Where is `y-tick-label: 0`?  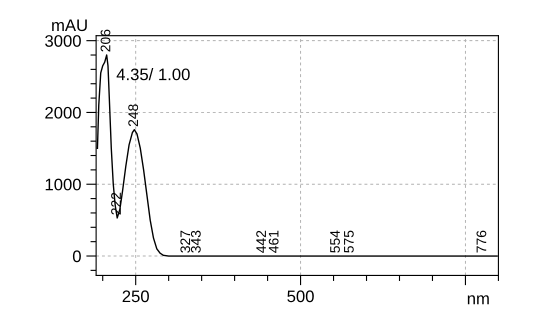 y-tick-label: 0 is located at coordinates (76, 256).